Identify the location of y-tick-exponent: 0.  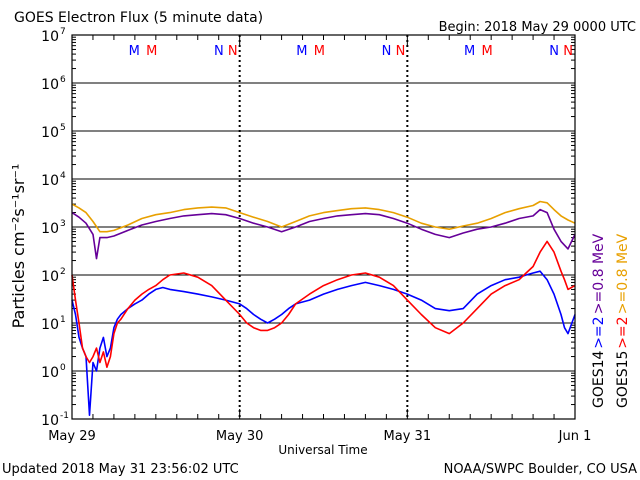
(63, 368).